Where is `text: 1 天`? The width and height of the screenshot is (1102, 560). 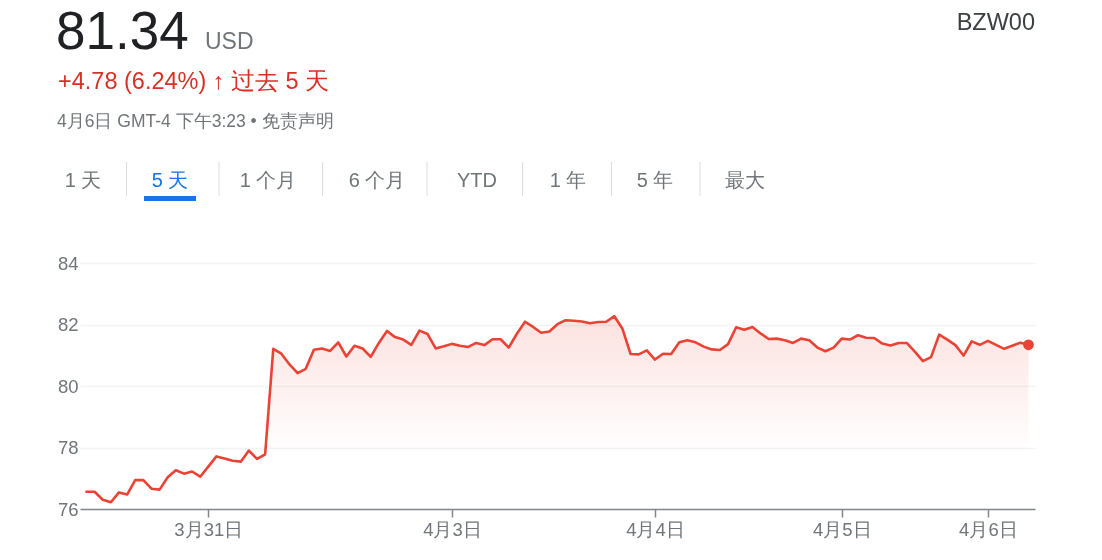 text: 1 天 is located at coordinates (83, 180).